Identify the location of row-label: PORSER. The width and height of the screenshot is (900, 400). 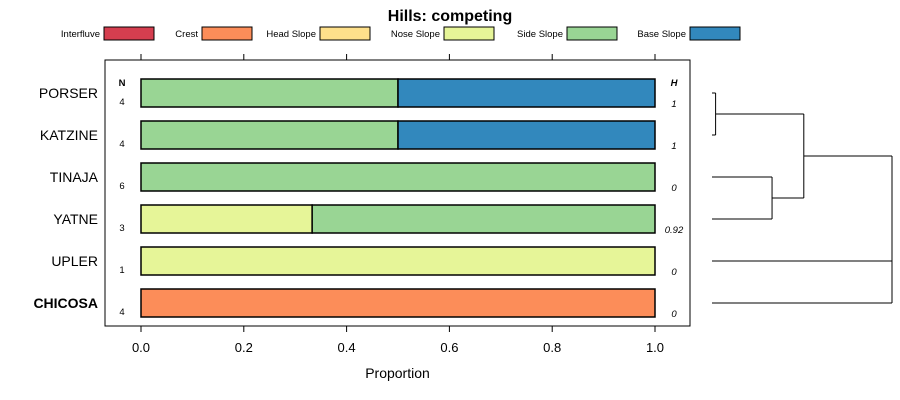
(68, 93).